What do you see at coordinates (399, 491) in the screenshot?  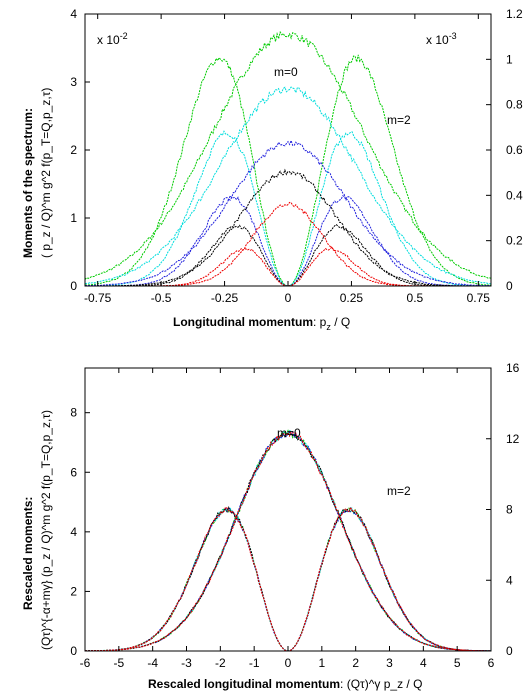 I see `bottom-annotation-m2: m=2` at bounding box center [399, 491].